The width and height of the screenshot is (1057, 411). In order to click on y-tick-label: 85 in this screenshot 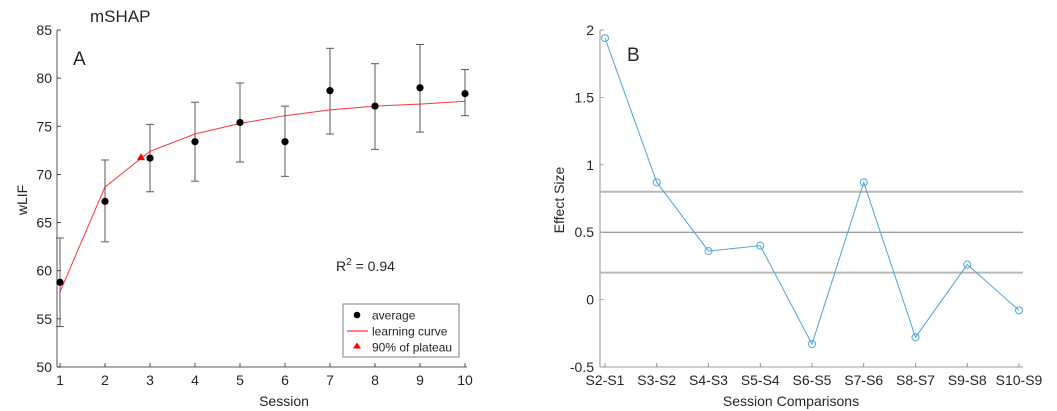, I will do `click(44, 30)`.